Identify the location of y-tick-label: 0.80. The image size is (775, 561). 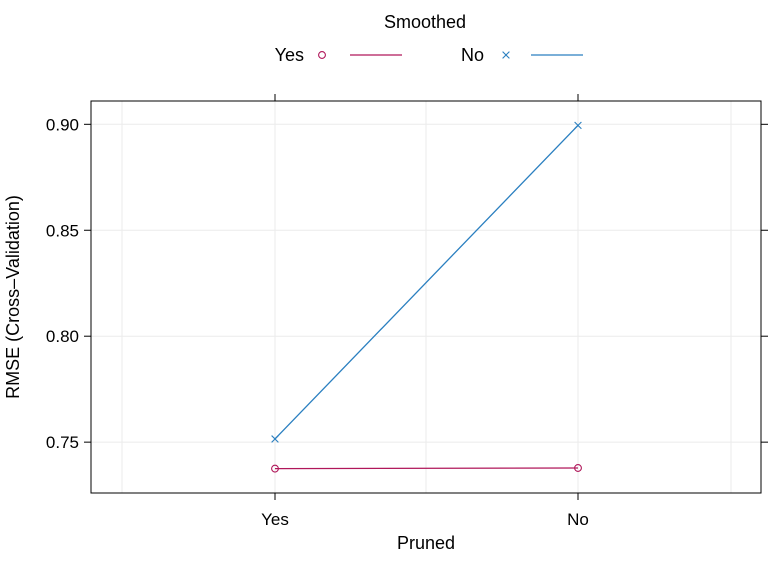
(62, 336).